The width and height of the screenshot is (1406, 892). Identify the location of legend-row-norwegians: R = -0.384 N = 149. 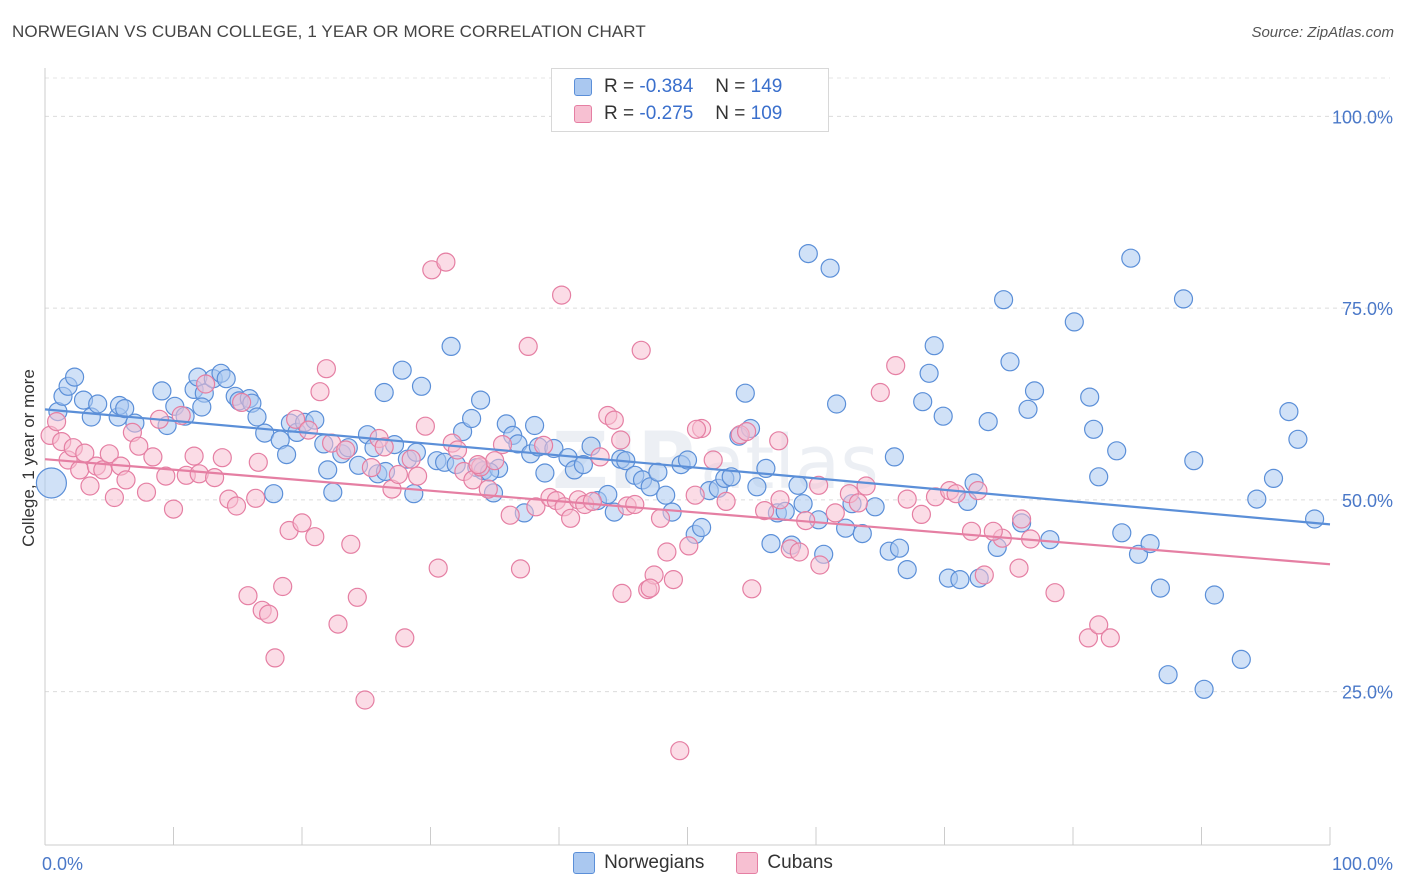
(678, 87).